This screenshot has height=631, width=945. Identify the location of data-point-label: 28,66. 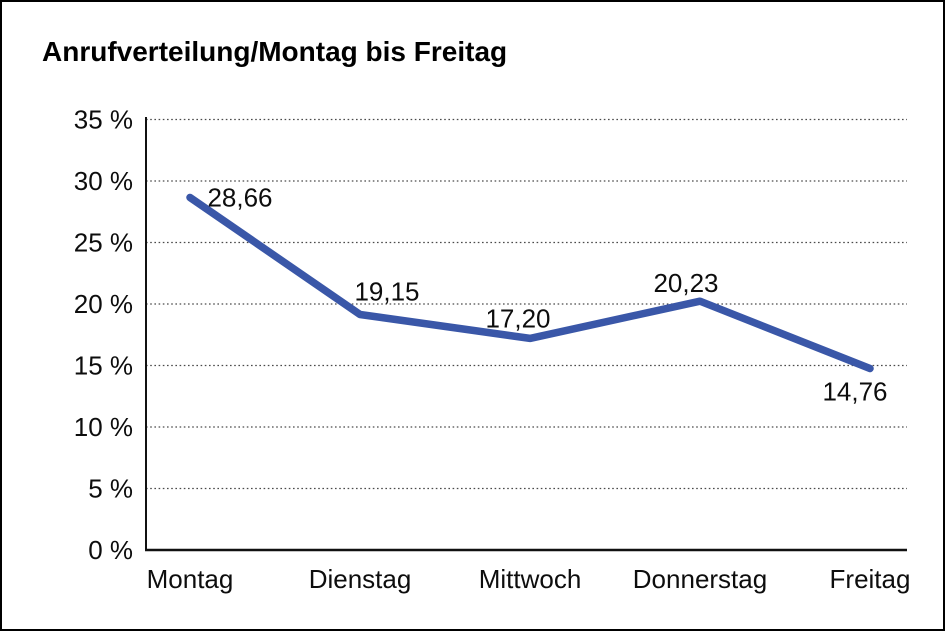
(239, 197).